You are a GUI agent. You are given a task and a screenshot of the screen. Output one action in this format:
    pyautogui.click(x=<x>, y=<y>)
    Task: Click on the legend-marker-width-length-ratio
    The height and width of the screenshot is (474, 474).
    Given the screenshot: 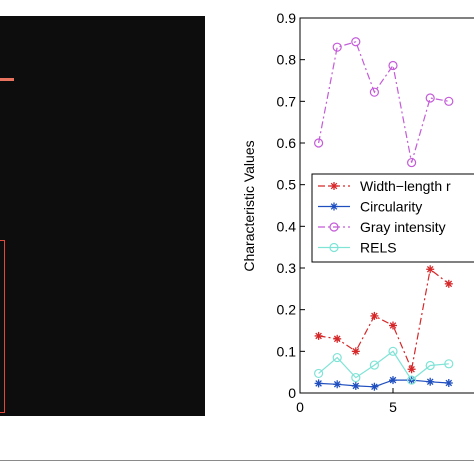 What is the action you would take?
    pyautogui.click(x=334, y=186)
    